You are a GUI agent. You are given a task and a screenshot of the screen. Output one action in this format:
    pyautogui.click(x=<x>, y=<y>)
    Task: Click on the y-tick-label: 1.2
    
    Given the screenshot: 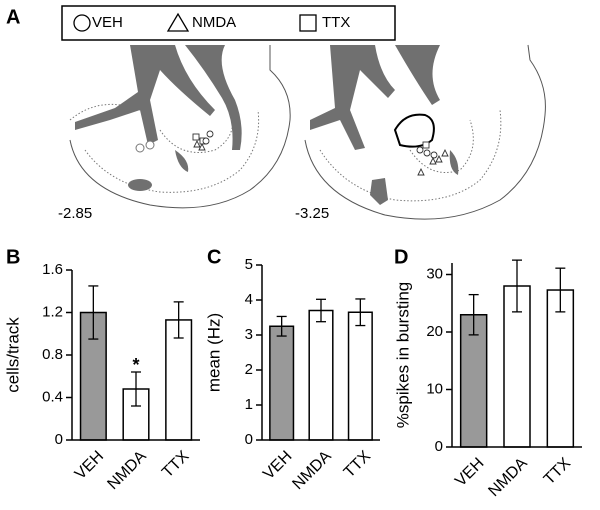 What is the action you would take?
    pyautogui.click(x=52, y=311)
    